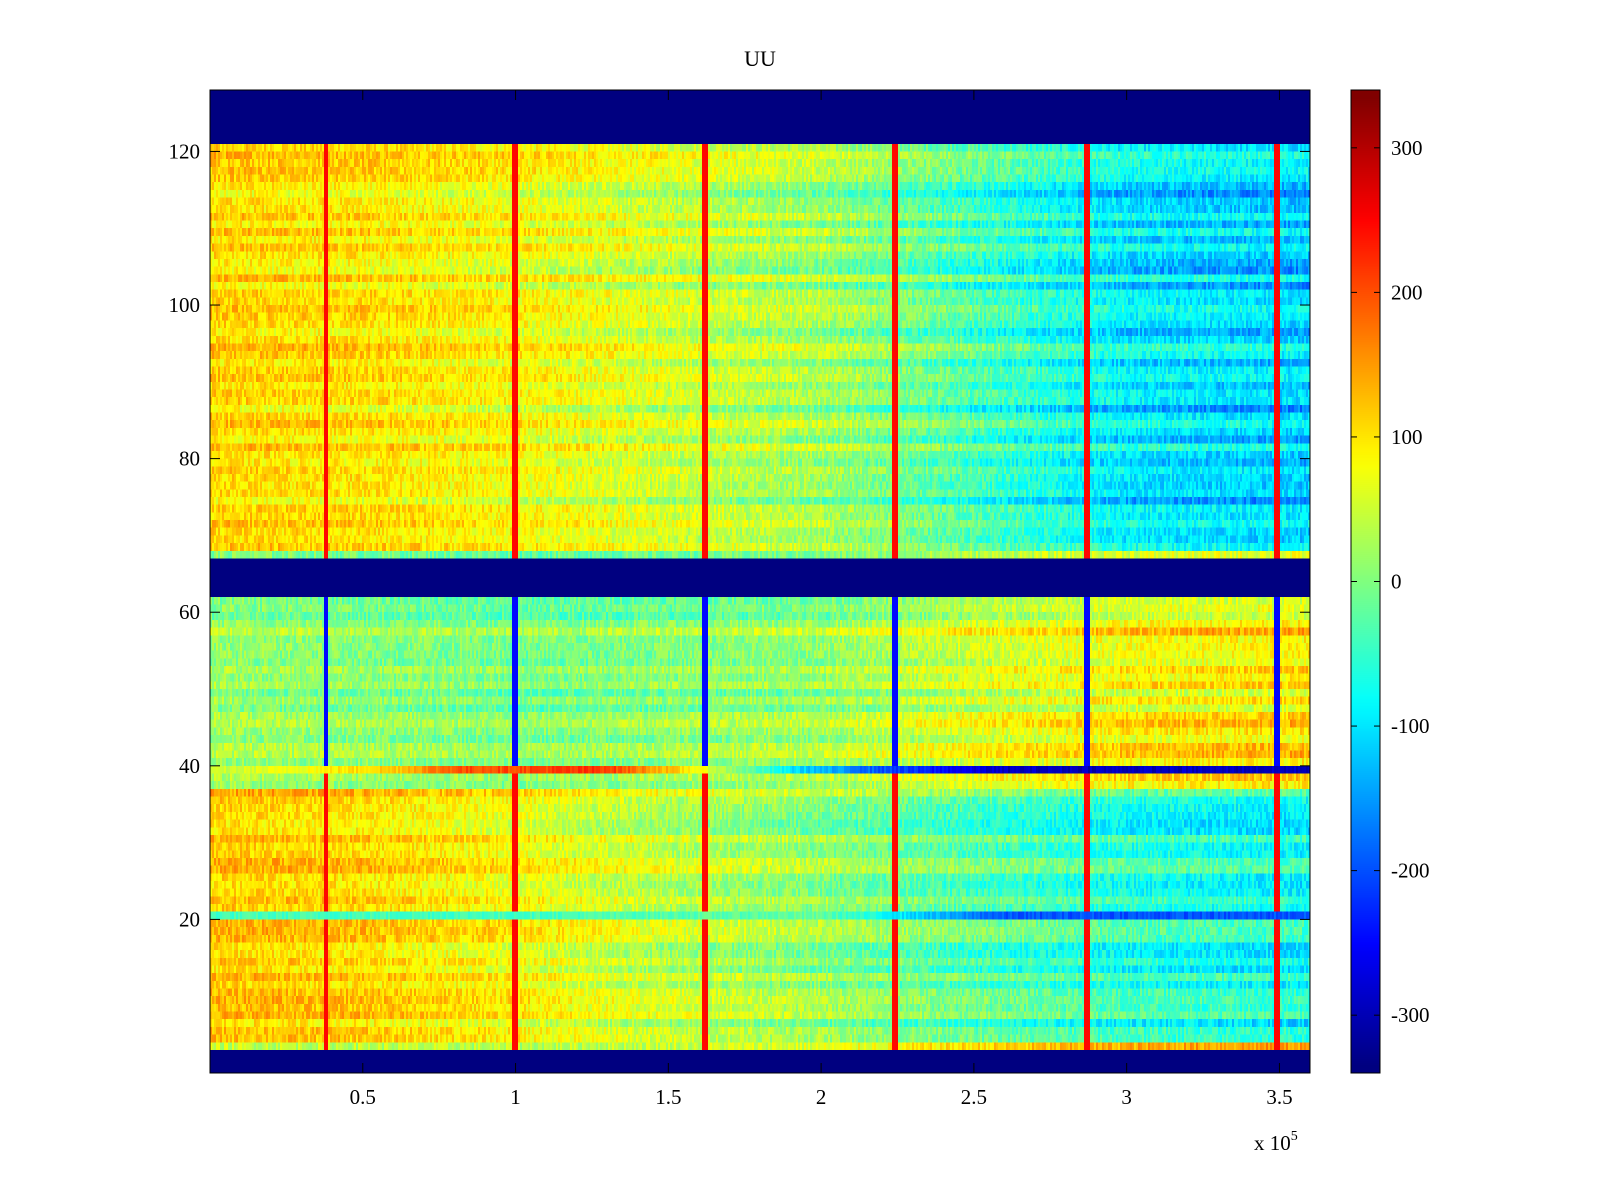 The width and height of the screenshot is (1600, 1200). Describe the element at coordinates (189, 612) in the screenshot. I see `y-tick-label: 60` at that location.